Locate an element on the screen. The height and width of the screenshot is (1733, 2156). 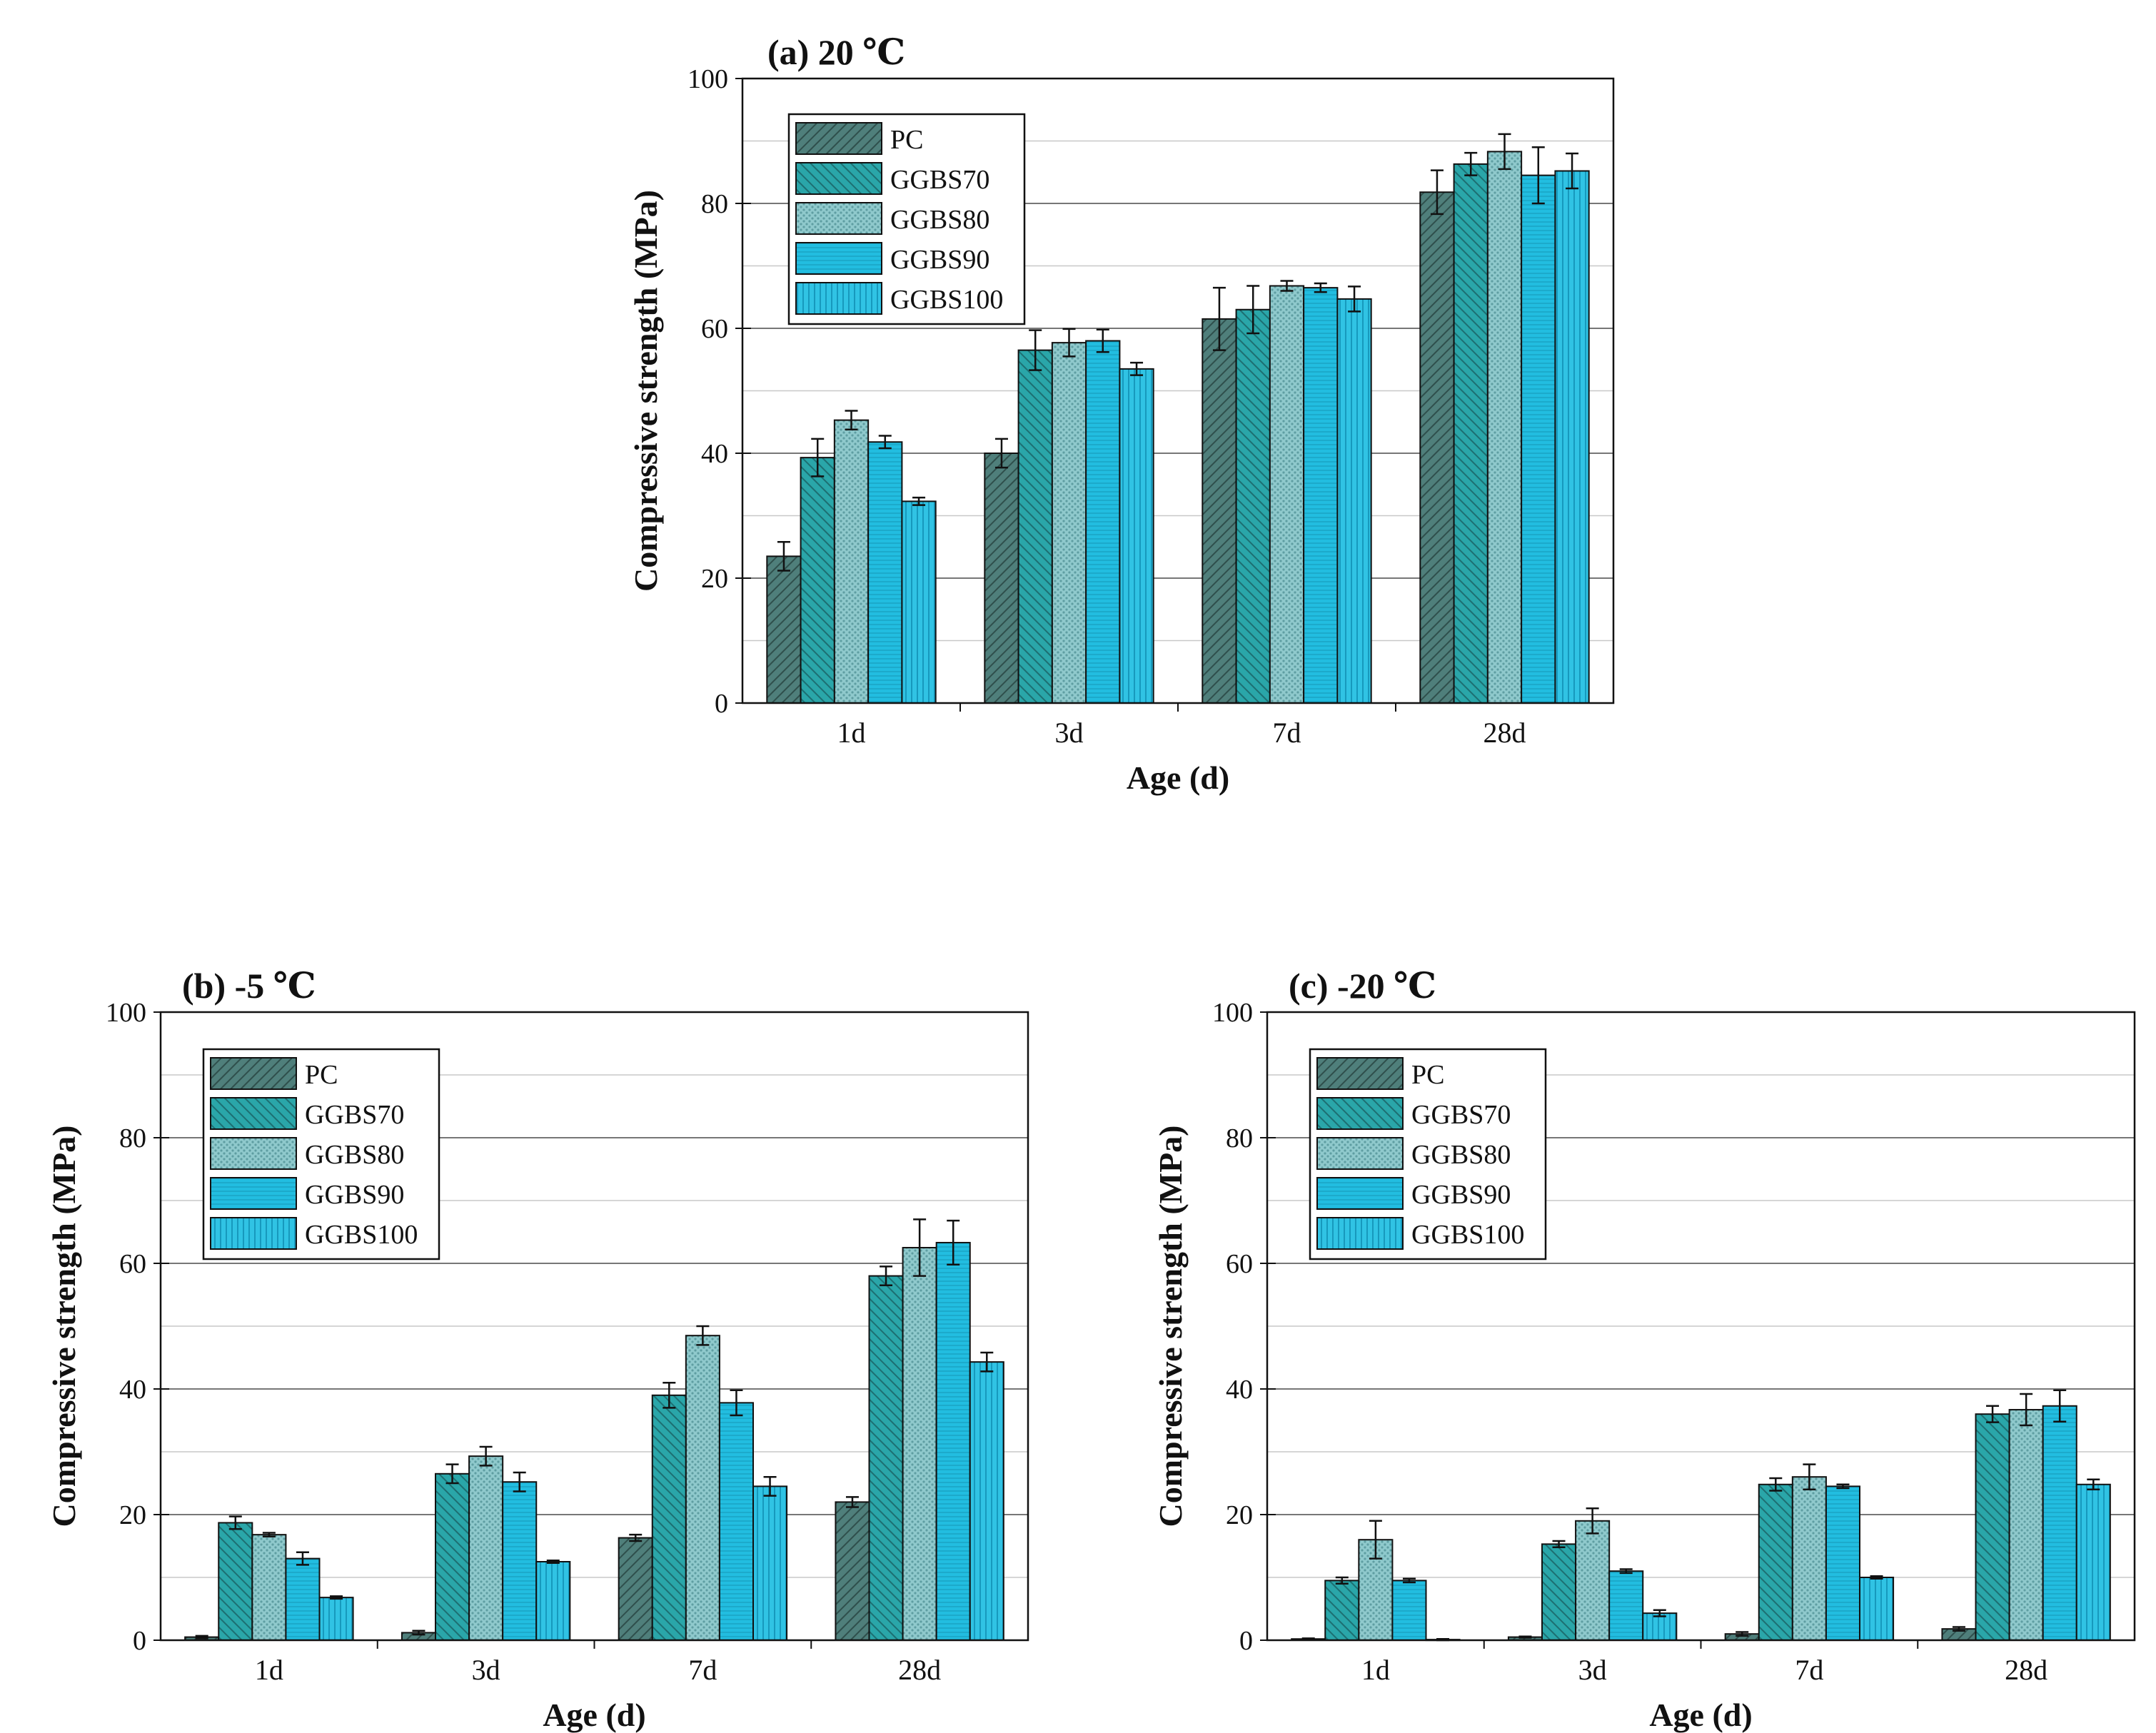
bar-ggbs90-3d is located at coordinates (1103, 522).